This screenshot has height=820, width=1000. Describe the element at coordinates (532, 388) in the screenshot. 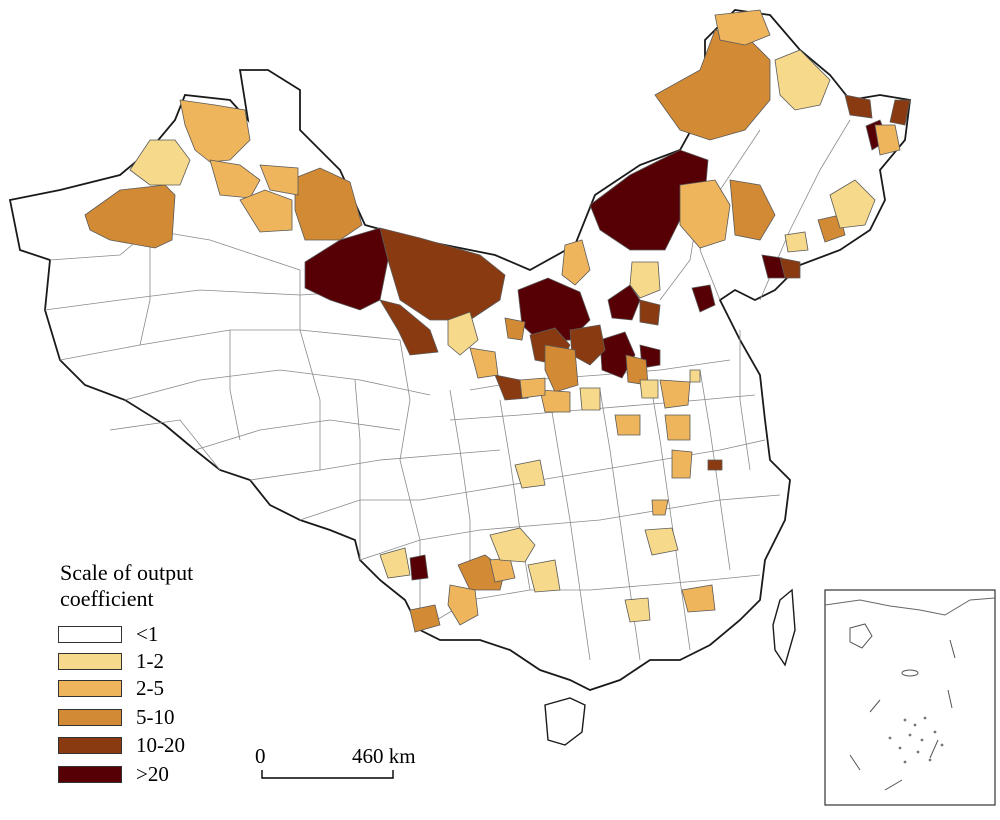

I see `region-shaanxi-corridor` at that location.